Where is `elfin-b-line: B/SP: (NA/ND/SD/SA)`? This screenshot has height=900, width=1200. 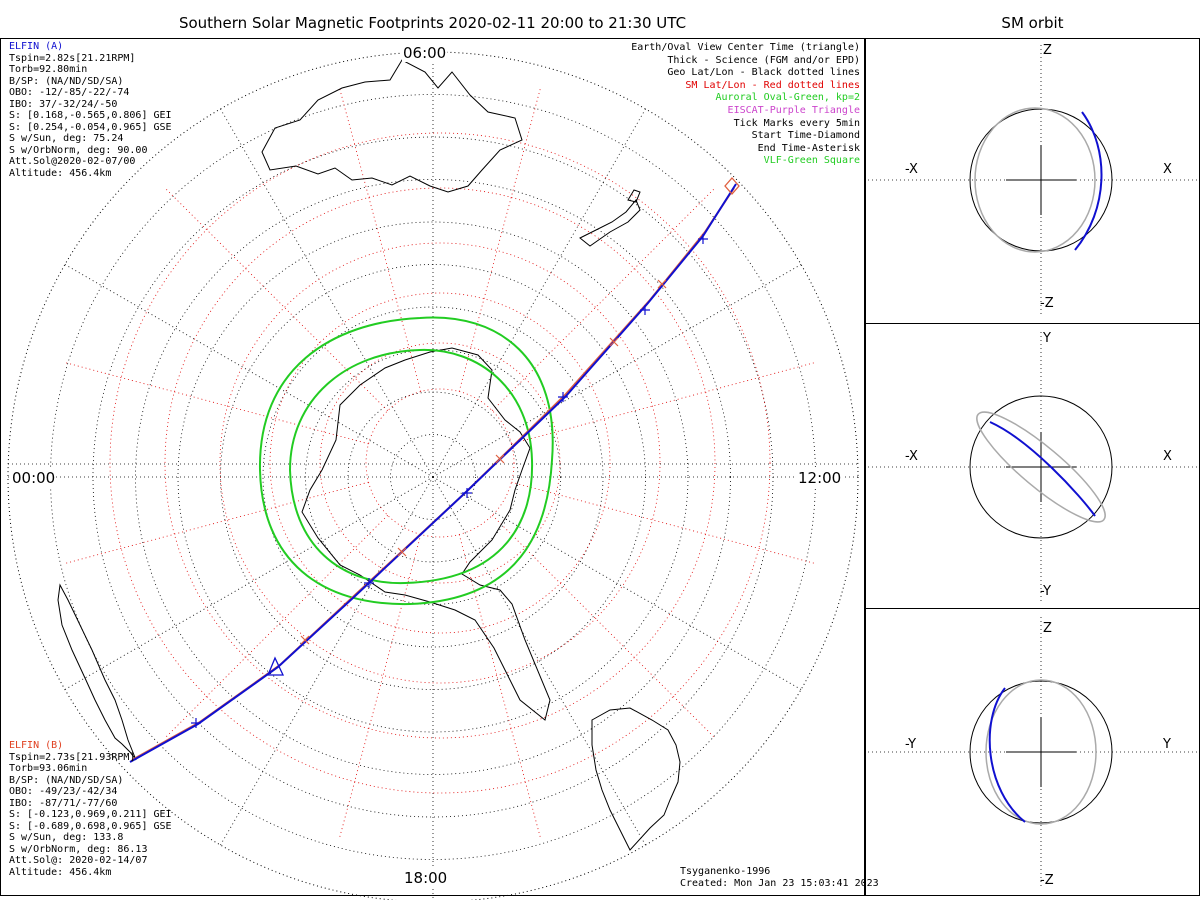
elfin-b-line: B/SP: (NA/ND/SD/SA) is located at coordinates (66, 780).